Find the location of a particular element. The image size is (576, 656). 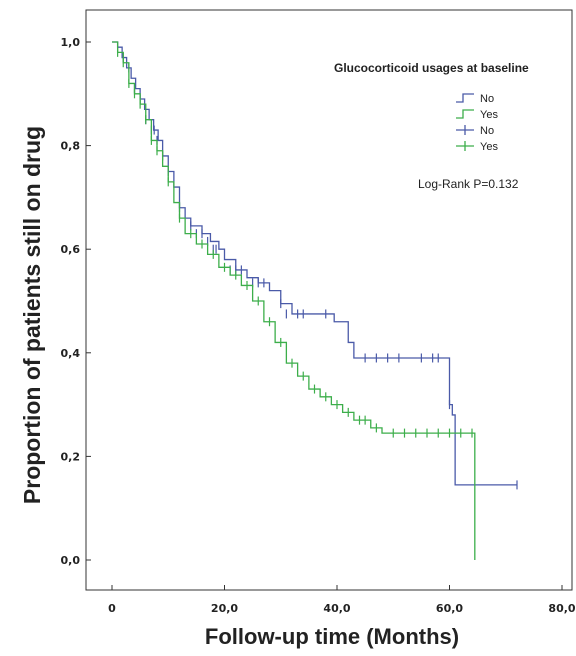

x-tick-label: 0 is located at coordinates (112, 608).